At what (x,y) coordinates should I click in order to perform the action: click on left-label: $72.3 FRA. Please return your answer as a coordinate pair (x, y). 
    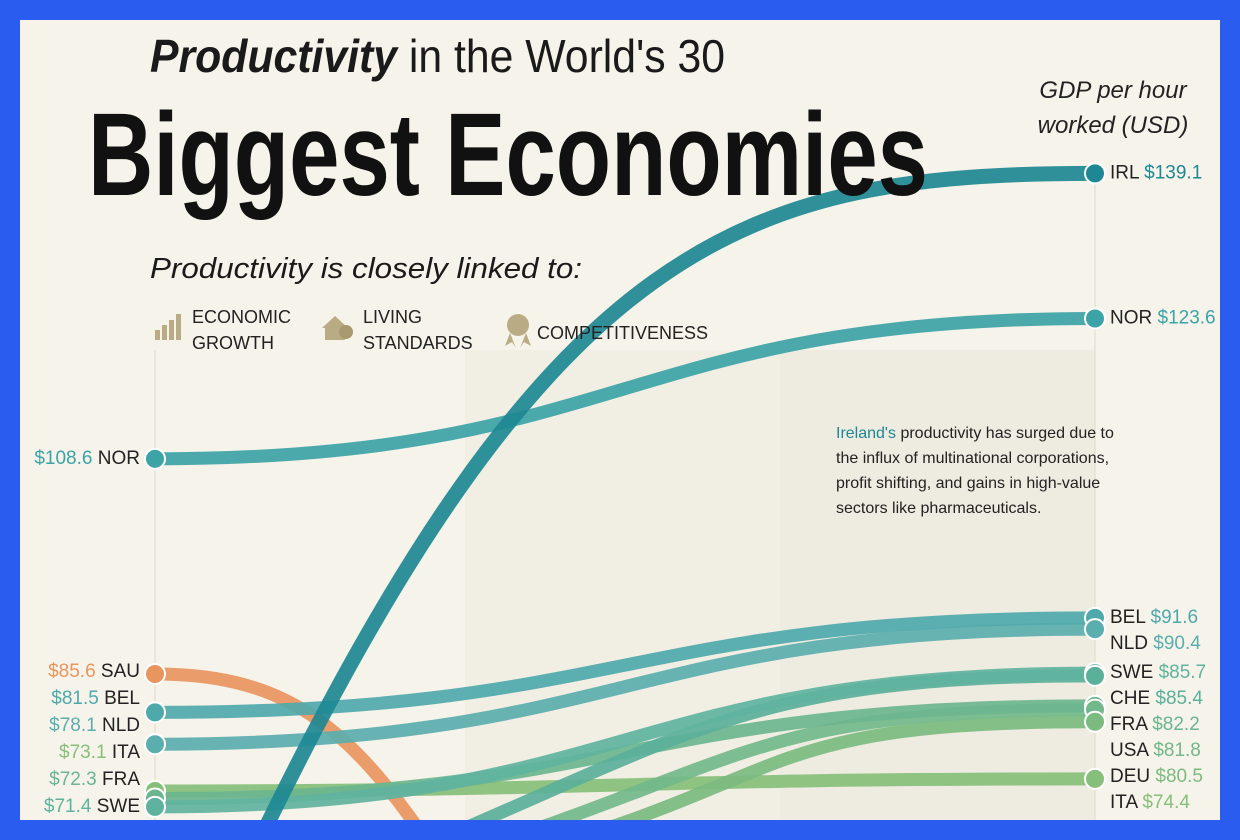
    Looking at the image, I should click on (94, 779).